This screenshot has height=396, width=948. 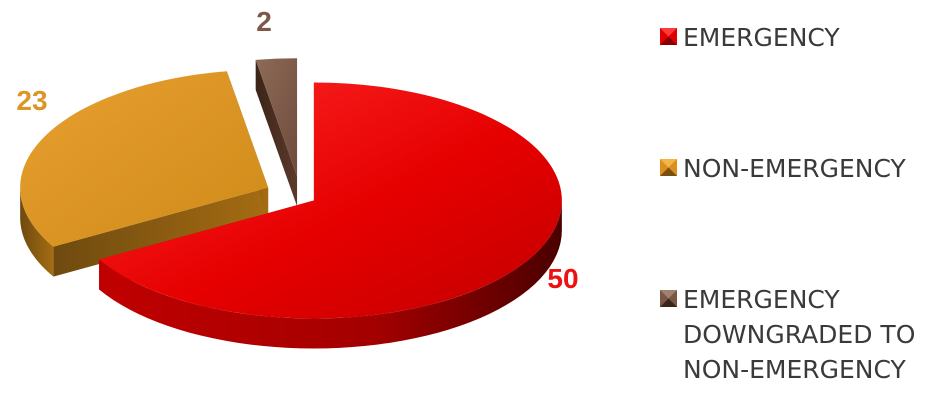 What do you see at coordinates (668, 298) in the screenshot?
I see `legend-marker-emergency-downgraded` at bounding box center [668, 298].